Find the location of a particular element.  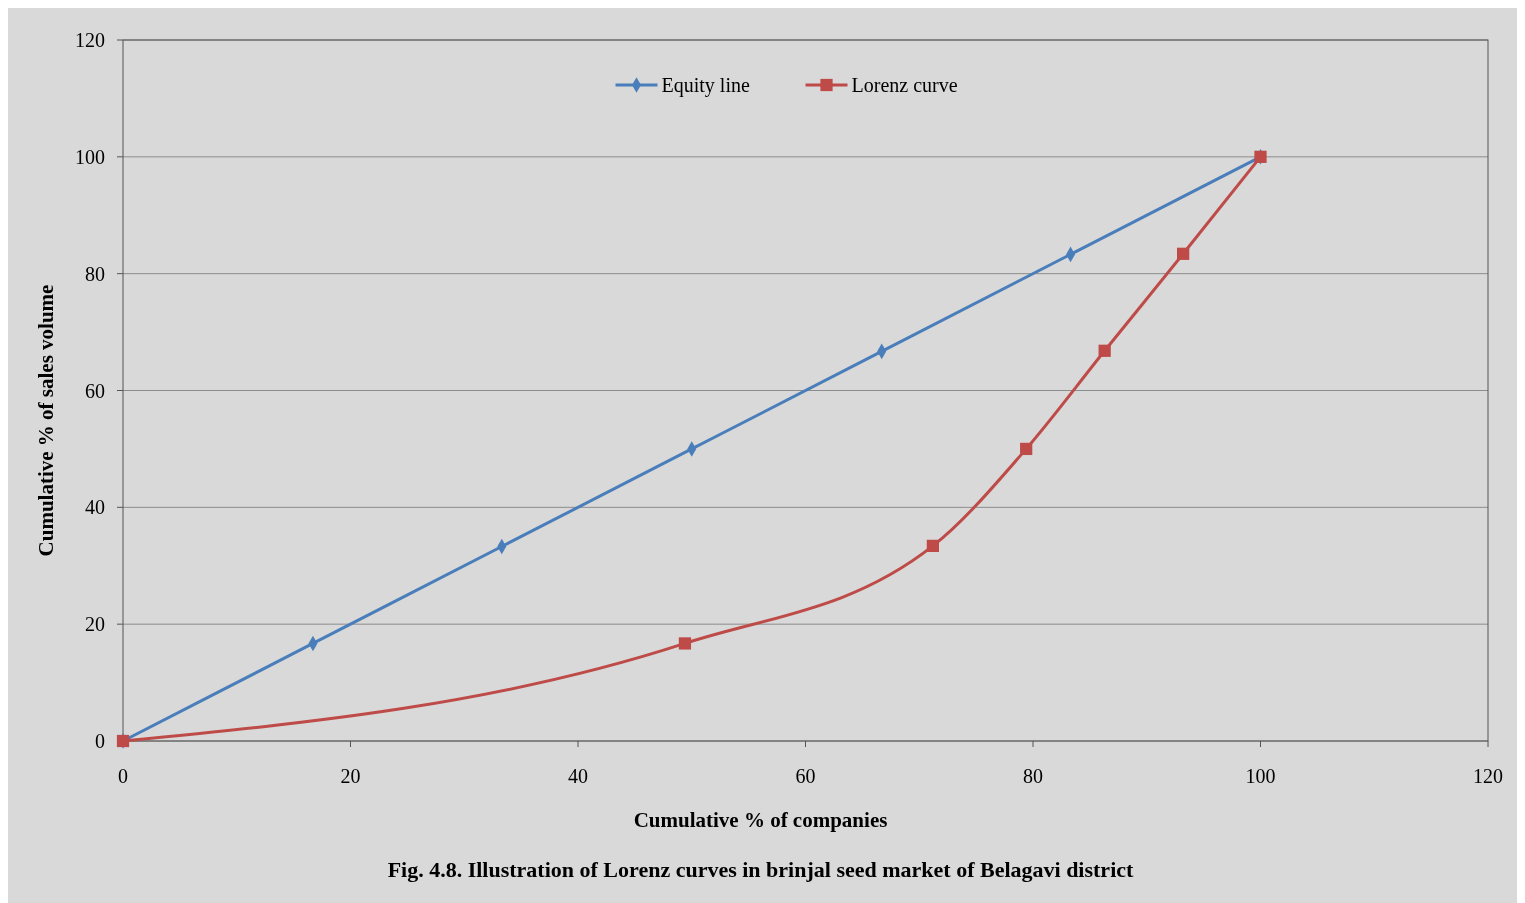

y-tick-label: 40 is located at coordinates (95, 507).